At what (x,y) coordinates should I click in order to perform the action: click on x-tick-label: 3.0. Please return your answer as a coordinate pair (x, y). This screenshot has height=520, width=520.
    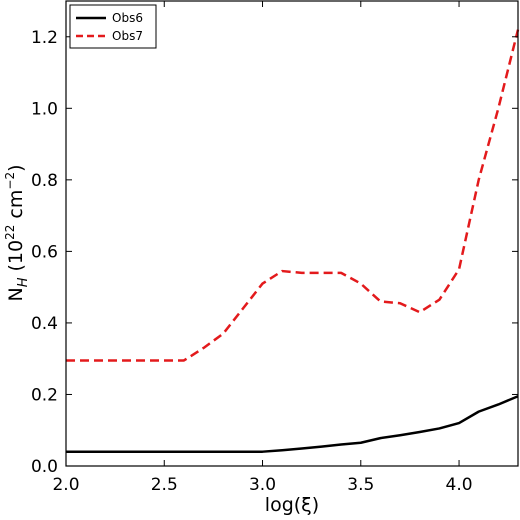
    Looking at the image, I should click on (262, 485).